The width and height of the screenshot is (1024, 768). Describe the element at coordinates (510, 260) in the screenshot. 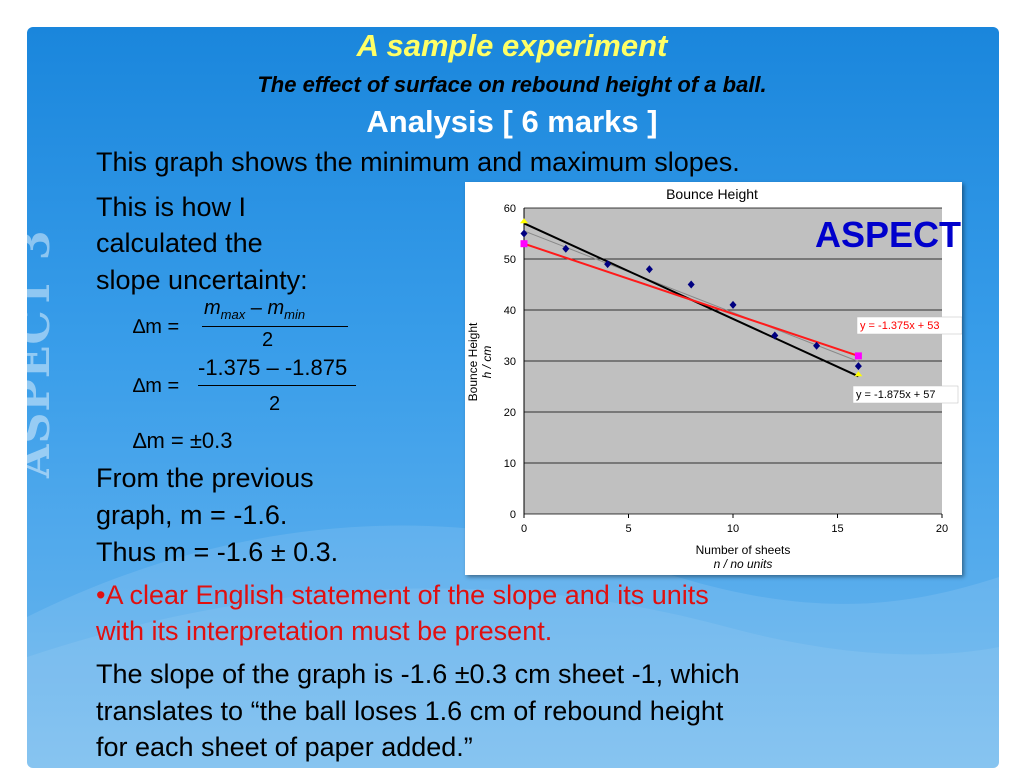

I see `y-tick-label: 50` at that location.